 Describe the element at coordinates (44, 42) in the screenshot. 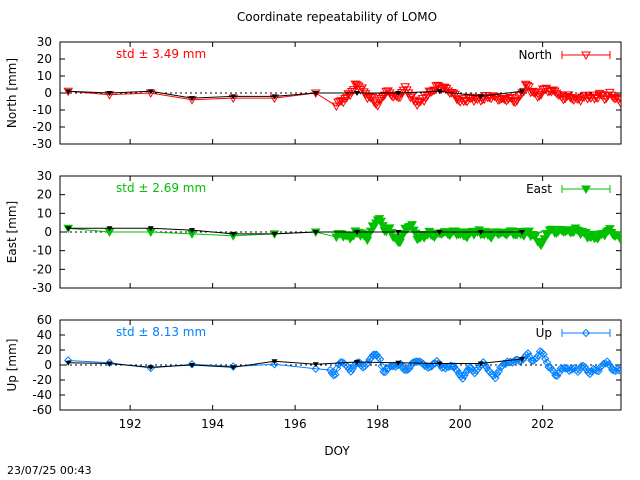

I see `north-y-tick-label: 30` at that location.